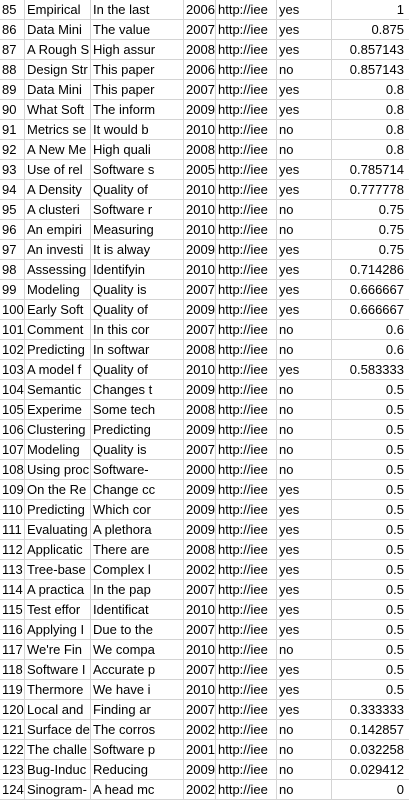 The width and height of the screenshot is (409, 802). I want to click on cell-row-id: 91, so click(12, 129).